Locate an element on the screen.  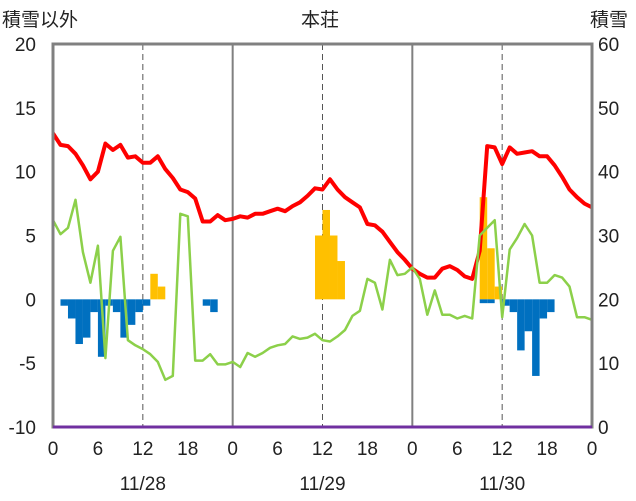
date-label: 11/28 is located at coordinates (143, 484).